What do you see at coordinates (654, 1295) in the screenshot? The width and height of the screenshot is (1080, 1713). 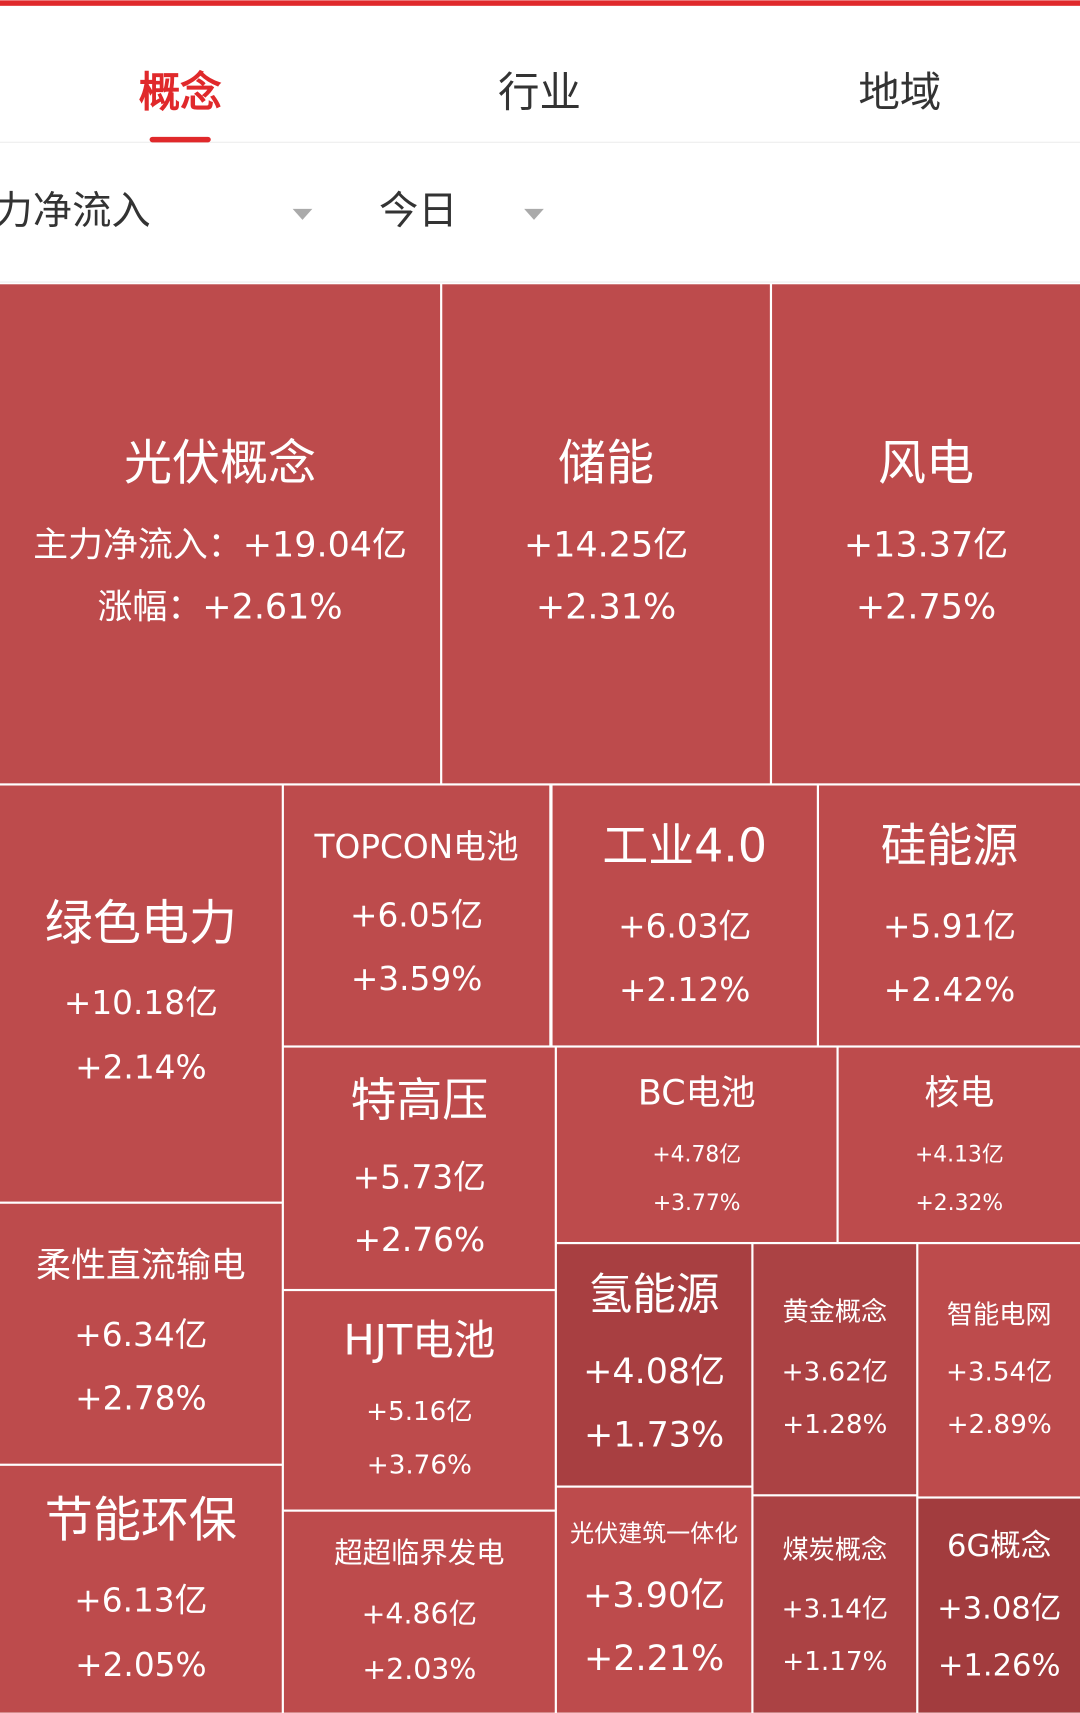 I see `tile-name: 氢能源` at bounding box center [654, 1295].